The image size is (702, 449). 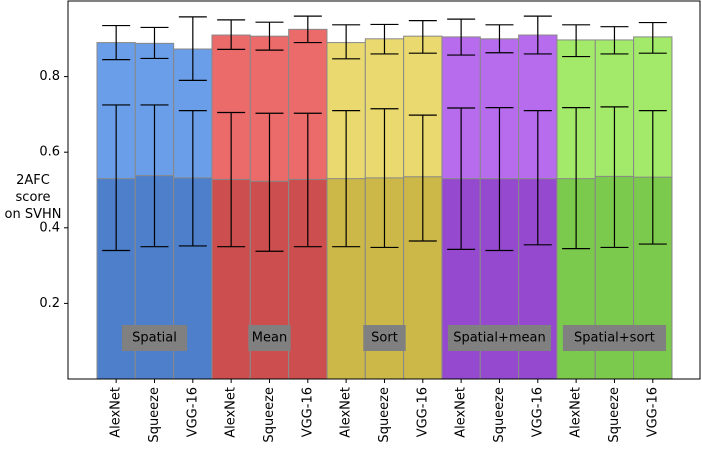 What do you see at coordinates (49, 227) in the screenshot?
I see `y-tick-label: 0.4` at bounding box center [49, 227].